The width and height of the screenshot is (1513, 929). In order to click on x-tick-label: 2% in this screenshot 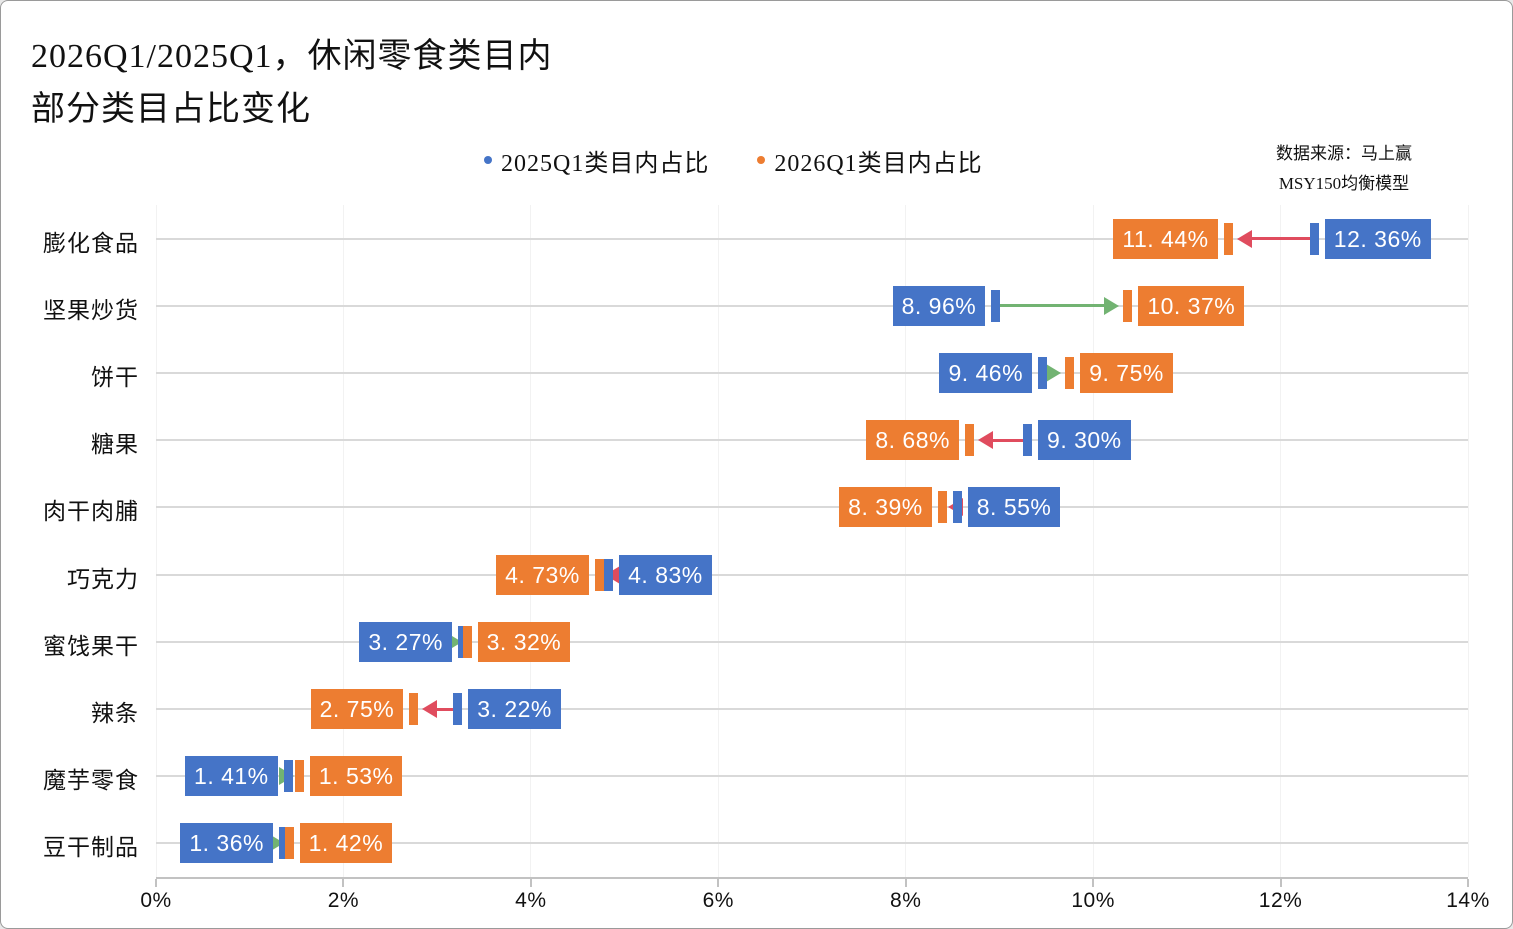, I will do `click(343, 900)`.